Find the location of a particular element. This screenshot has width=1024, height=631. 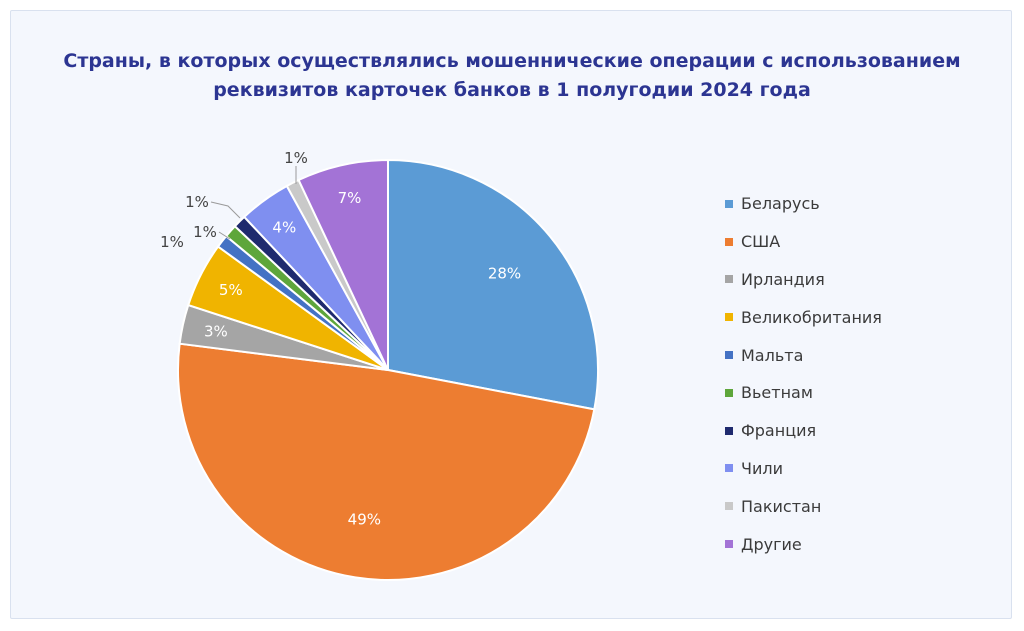

legend-item-ирландия: Ирландия is located at coordinates (803, 280).